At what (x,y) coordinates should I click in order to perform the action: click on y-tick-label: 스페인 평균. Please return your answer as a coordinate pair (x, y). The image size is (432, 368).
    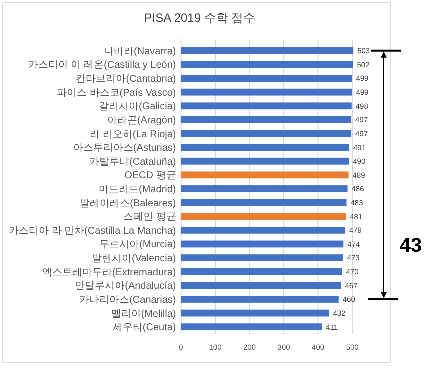
    Looking at the image, I should click on (149, 218).